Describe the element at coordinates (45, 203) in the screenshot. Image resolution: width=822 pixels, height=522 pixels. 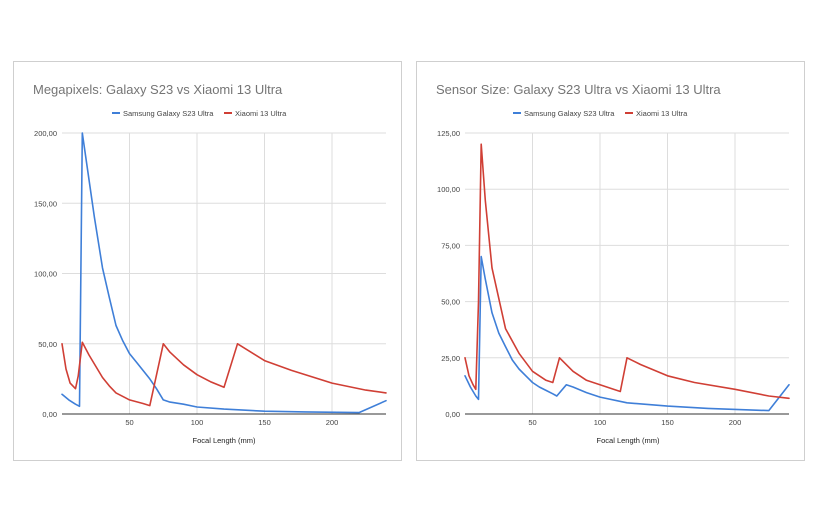
I see `y-tick-label: 150,00` at that location.